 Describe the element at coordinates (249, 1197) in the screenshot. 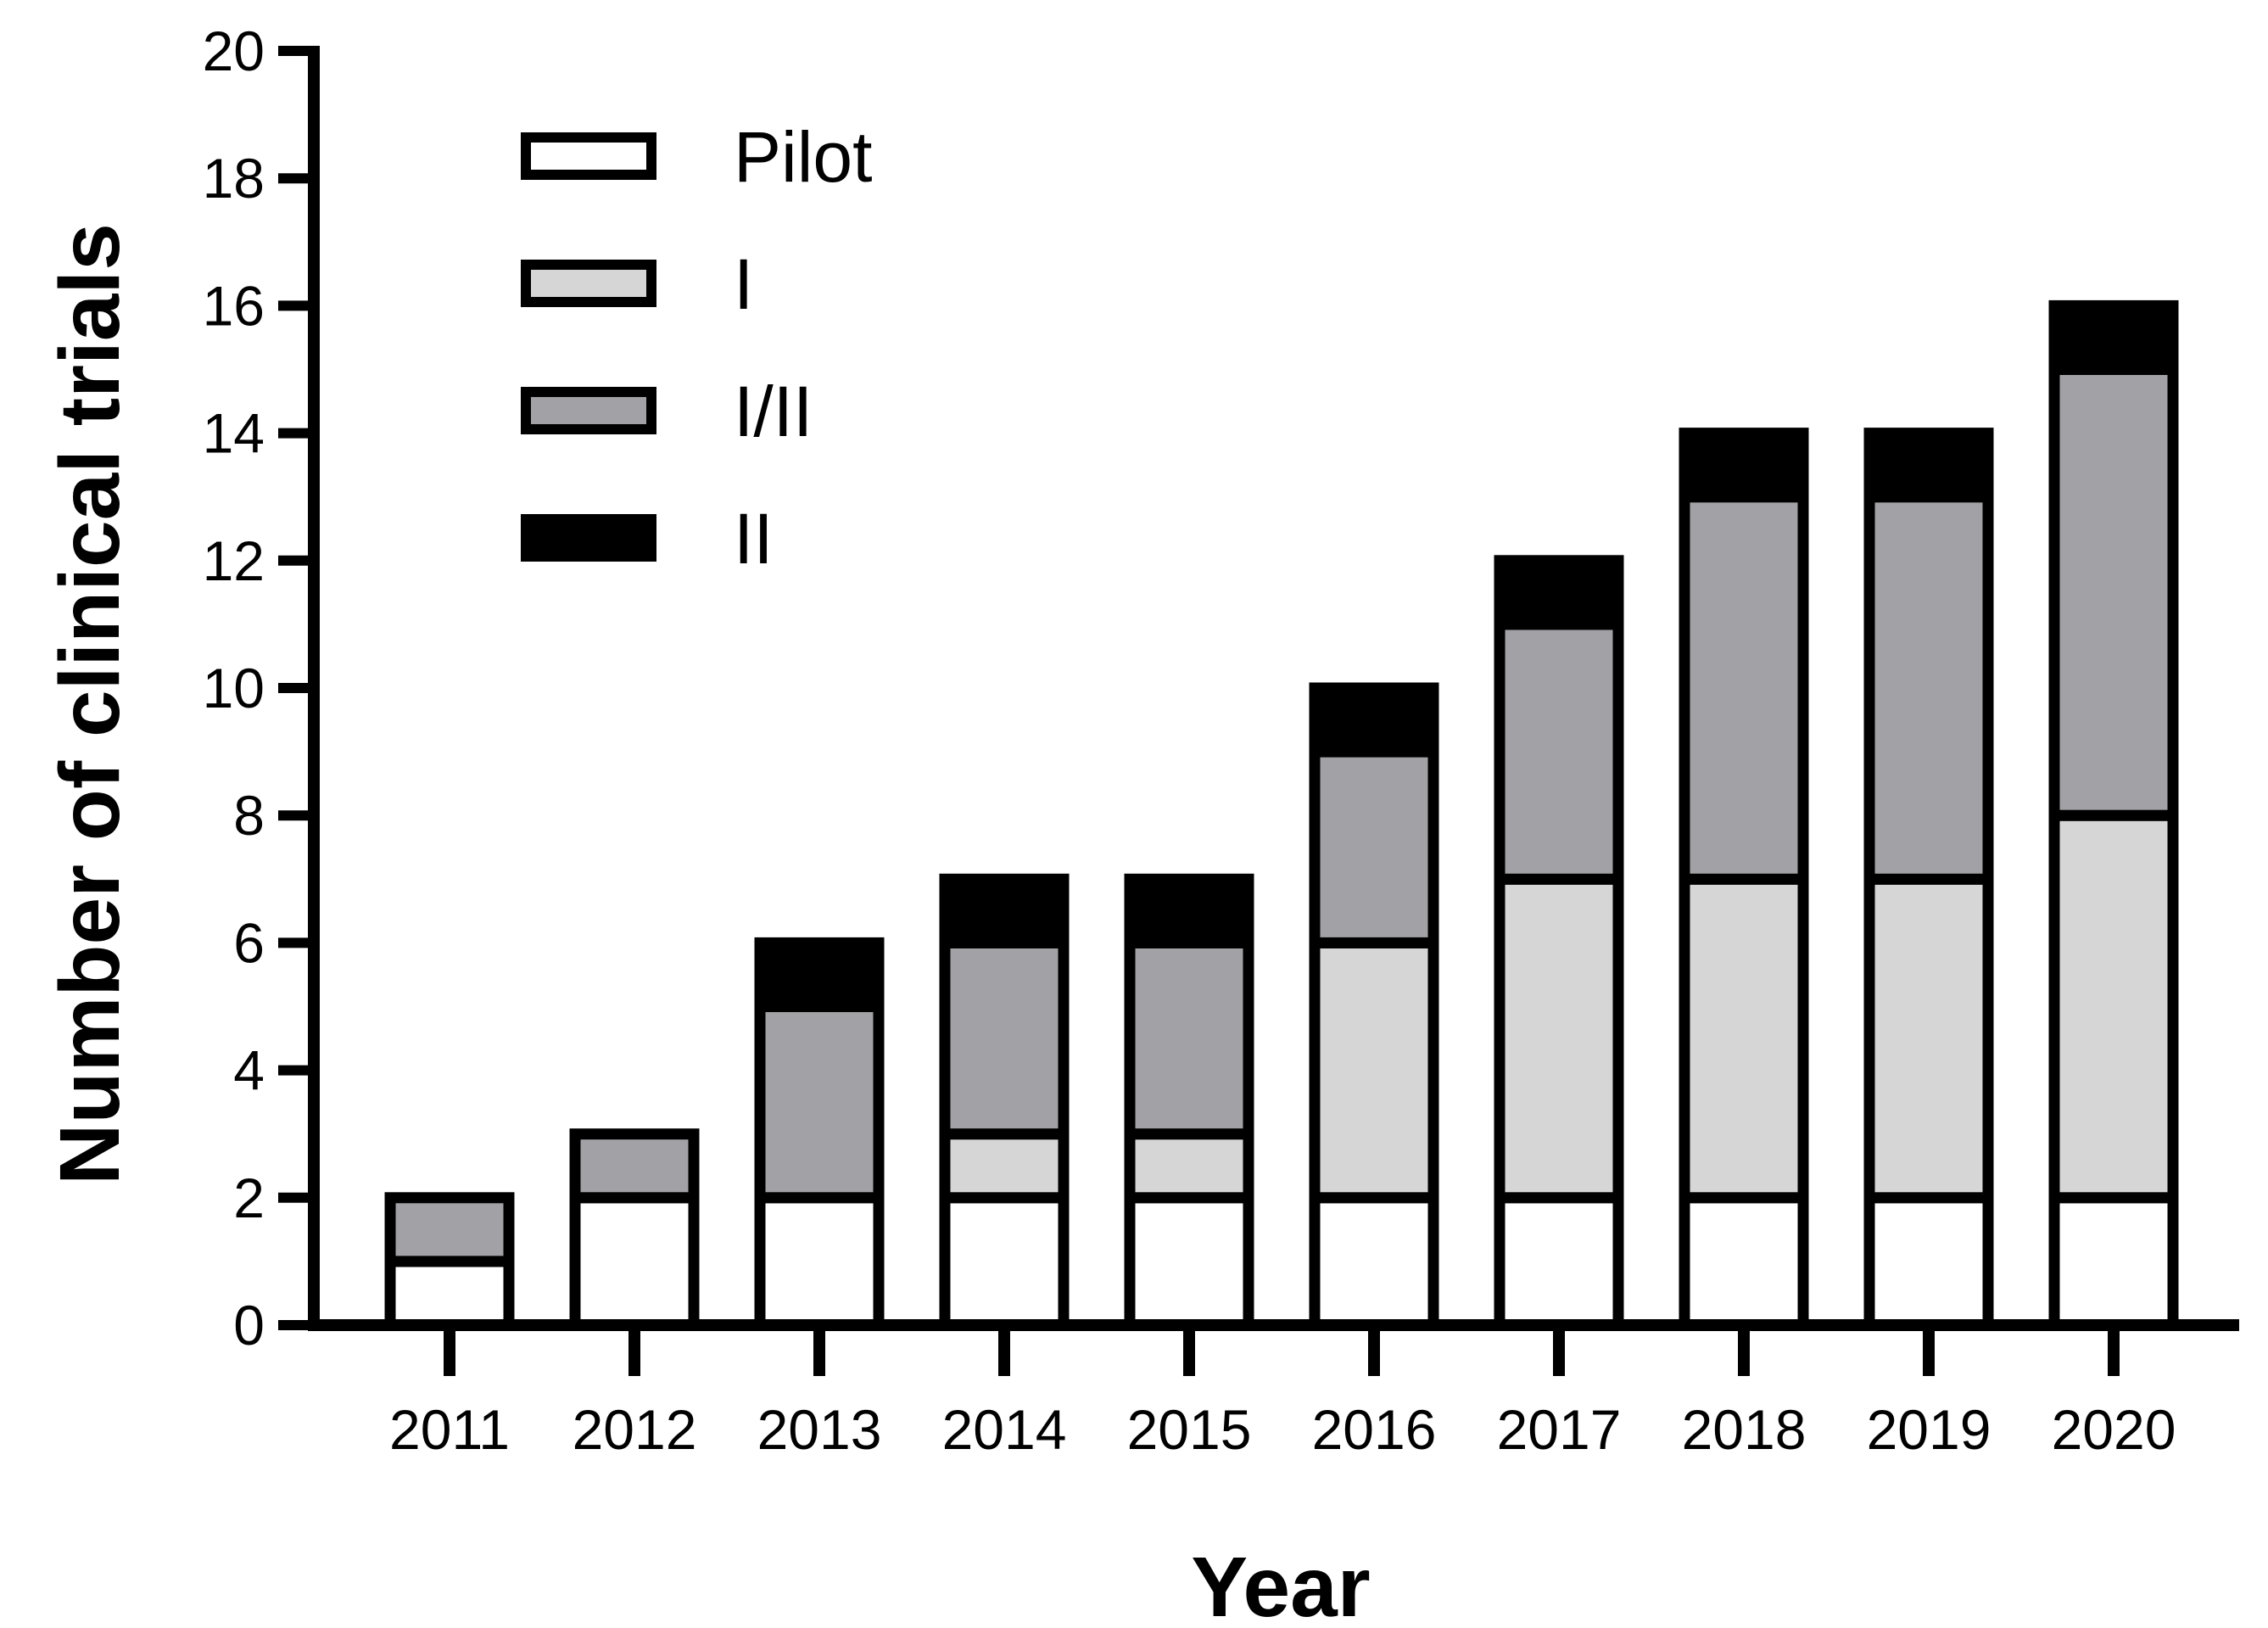

I see `y-tick-label-2: 2` at that location.